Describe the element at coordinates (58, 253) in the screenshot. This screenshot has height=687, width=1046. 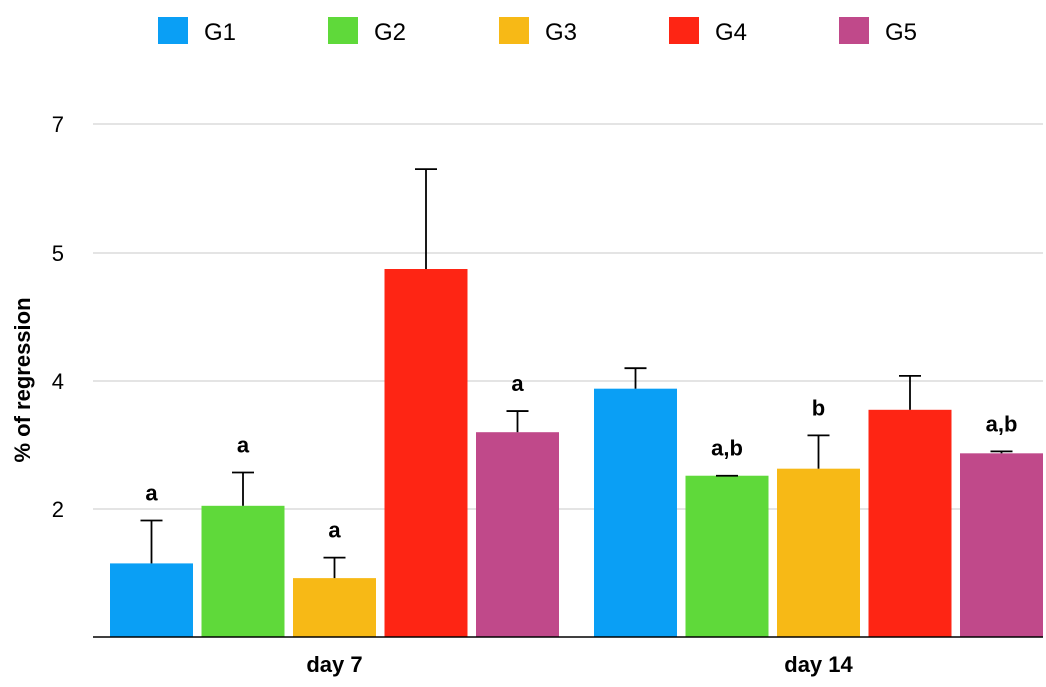
I see `y-tick-label: 5` at that location.